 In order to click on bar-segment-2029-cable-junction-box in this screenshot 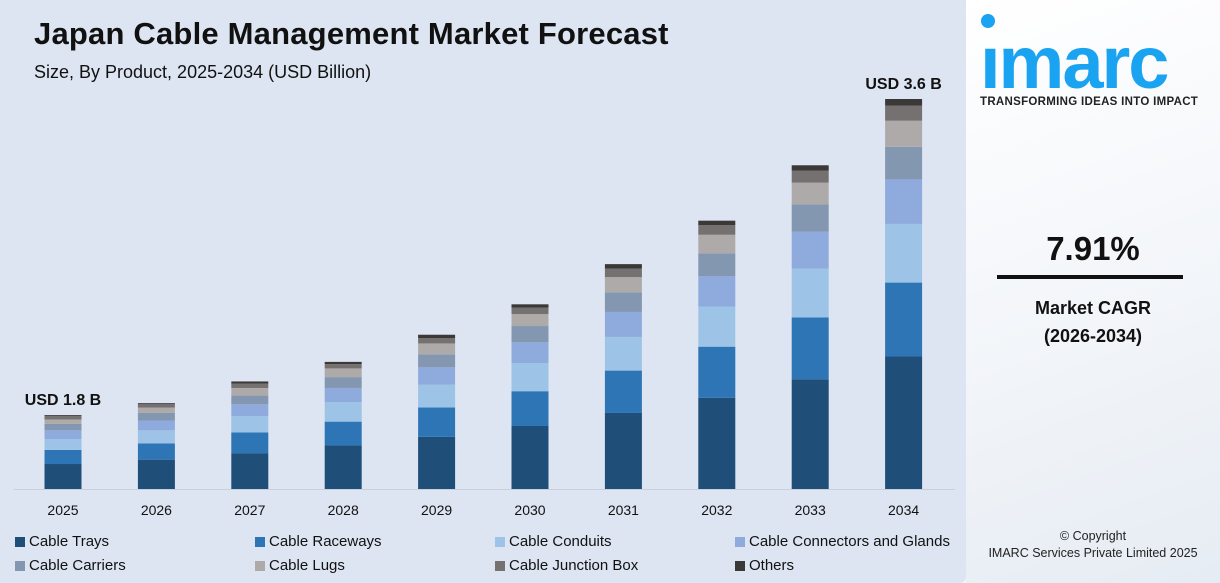, I will do `click(437, 340)`.